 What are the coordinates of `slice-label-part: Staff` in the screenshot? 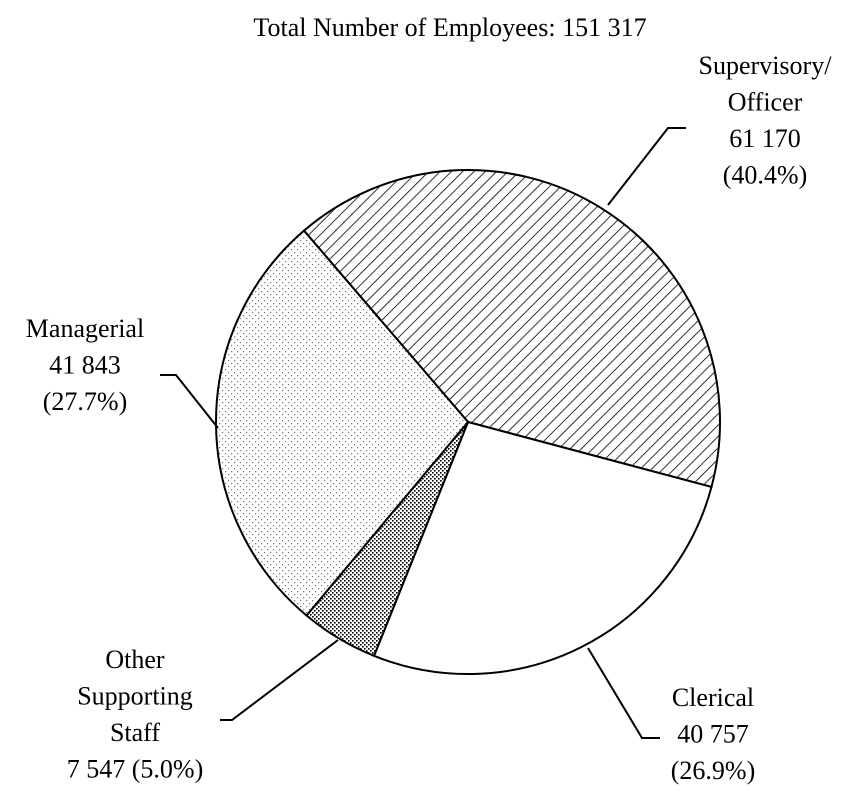 It's located at (135, 732).